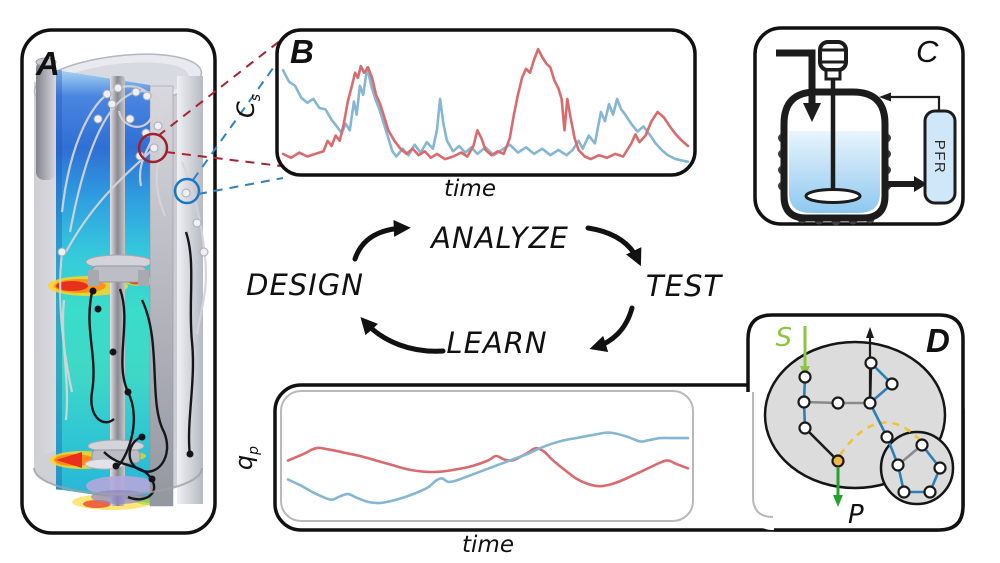  What do you see at coordinates (612, 329) in the screenshot?
I see `cycle-arrow-test-learn` at bounding box center [612, 329].